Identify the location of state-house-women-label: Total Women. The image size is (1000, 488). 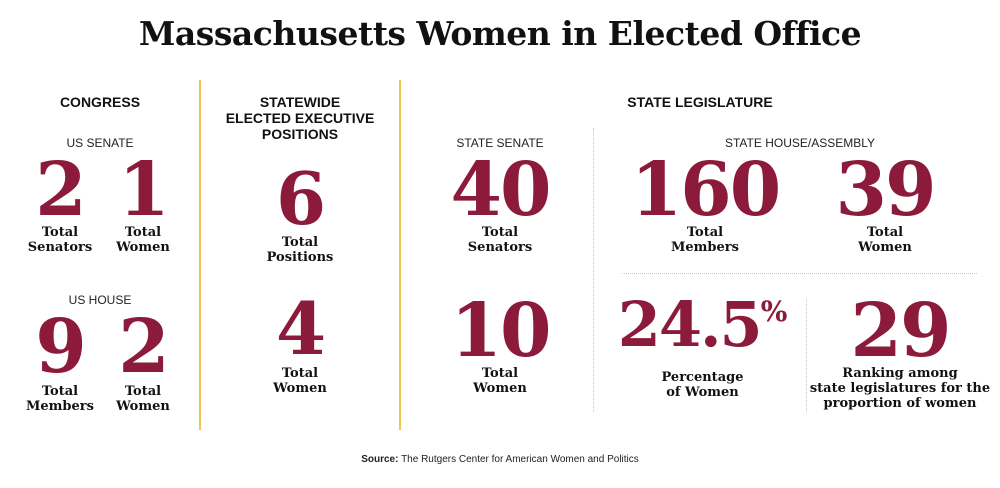
(885, 240).